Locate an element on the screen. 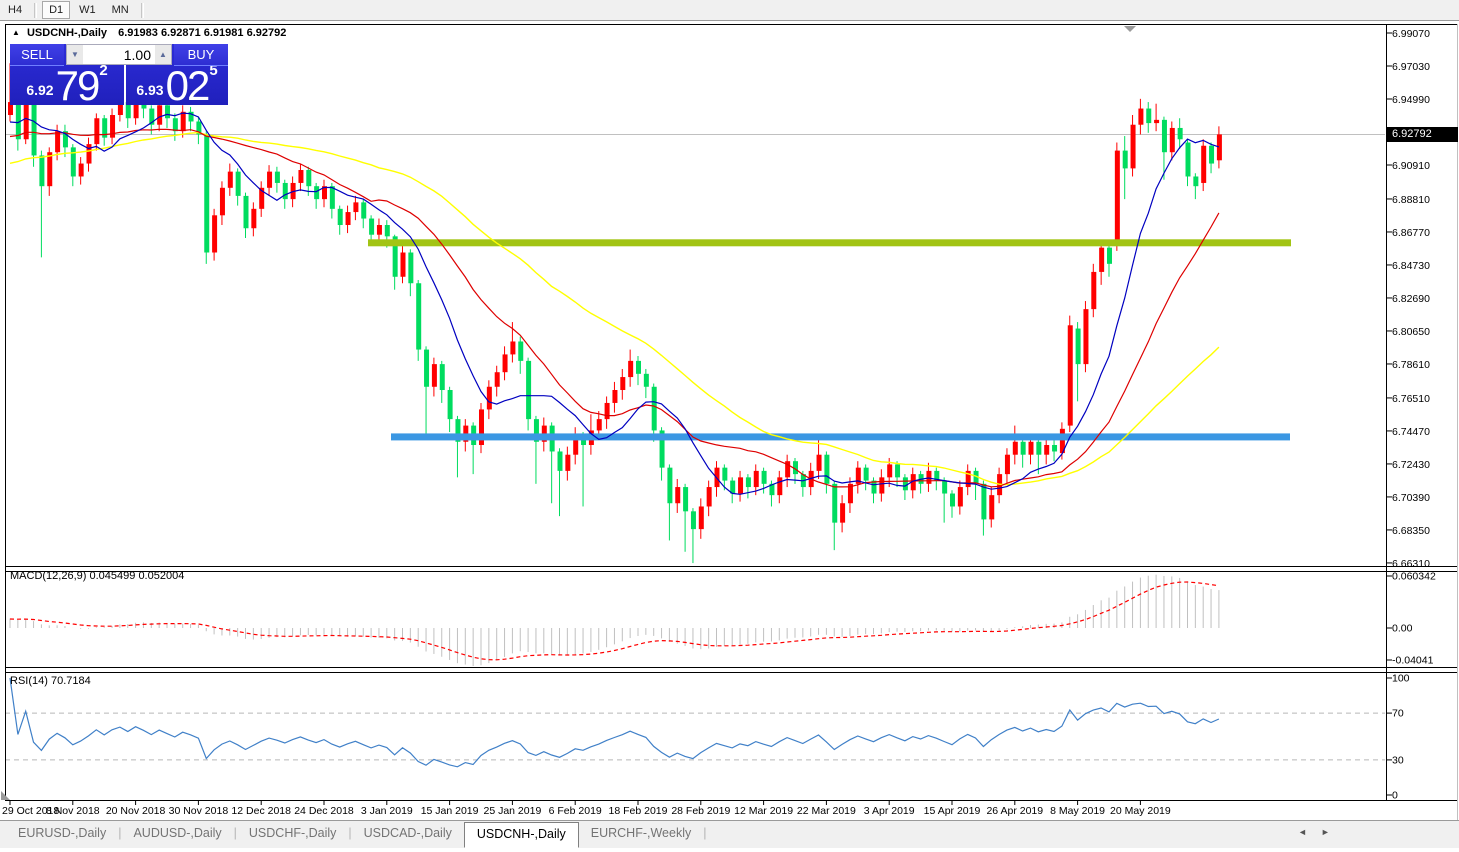 The width and height of the screenshot is (1459, 852). svg-text: 0 is located at coordinates (1395, 796).